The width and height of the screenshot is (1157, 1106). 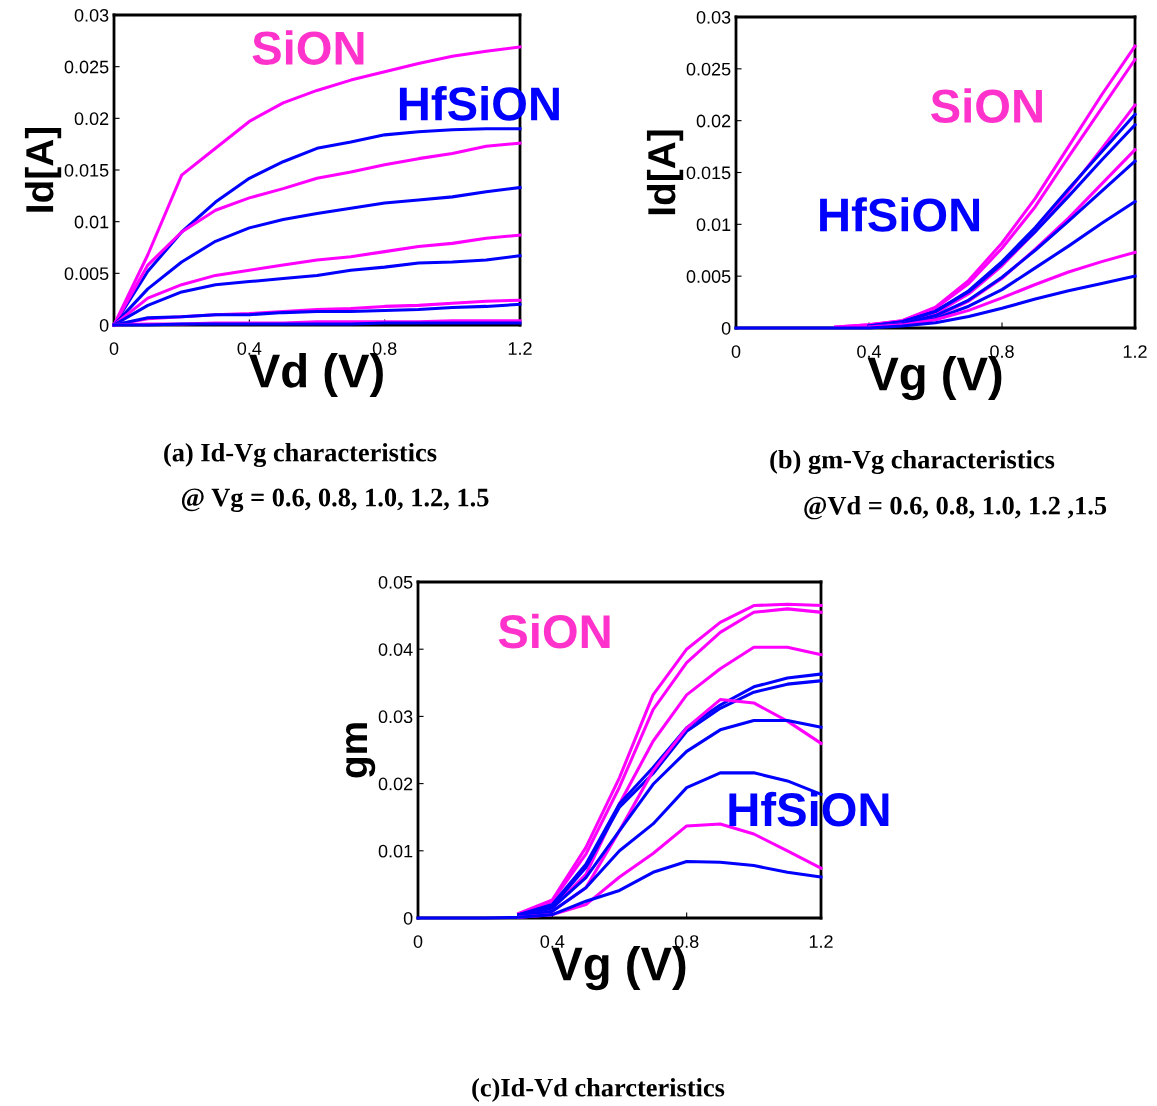 What do you see at coordinates (300, 455) in the screenshot?
I see `text: (a) Id-Vg characteristics` at bounding box center [300, 455].